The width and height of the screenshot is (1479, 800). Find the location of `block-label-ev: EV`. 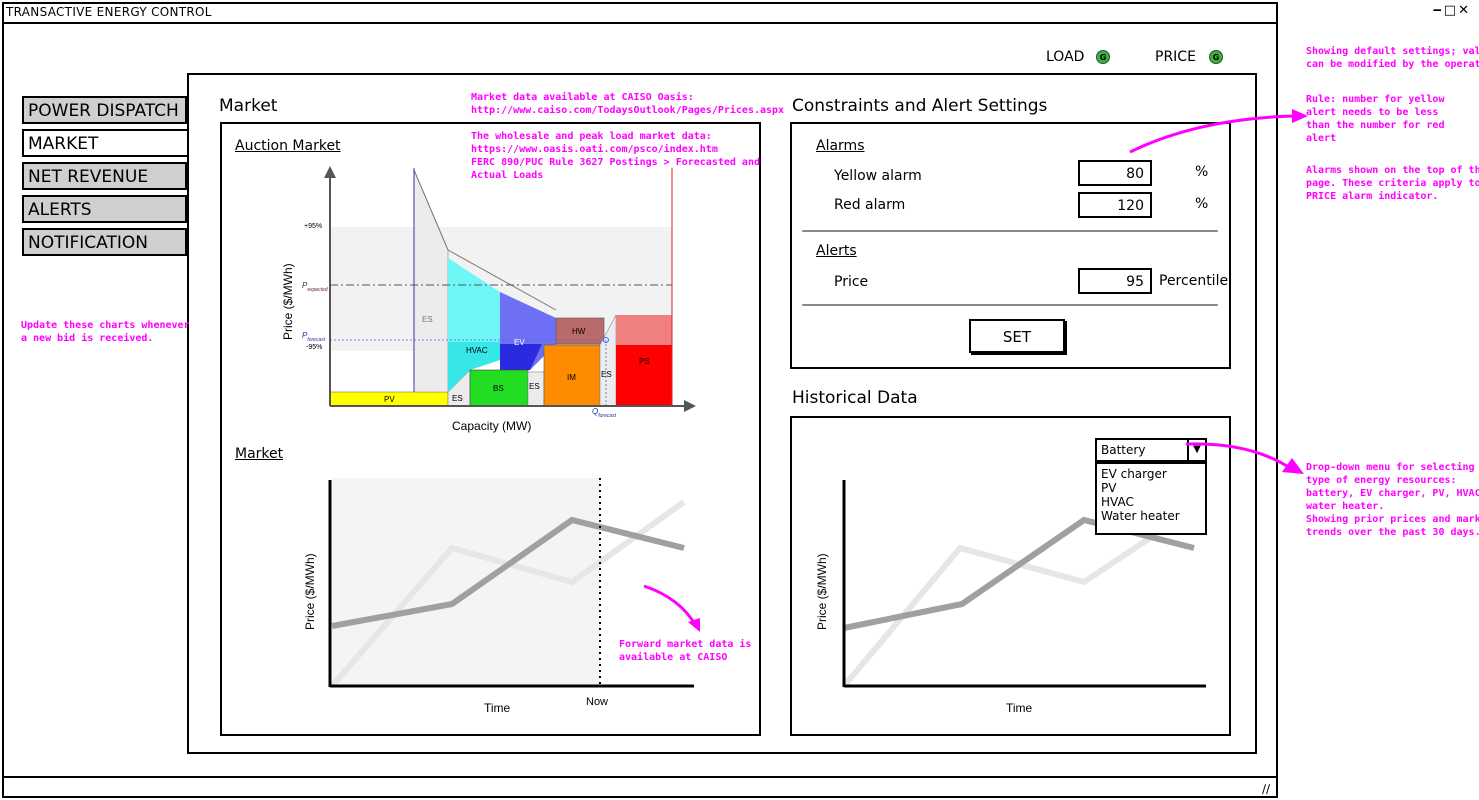

block-label-ev: EV is located at coordinates (519, 342).